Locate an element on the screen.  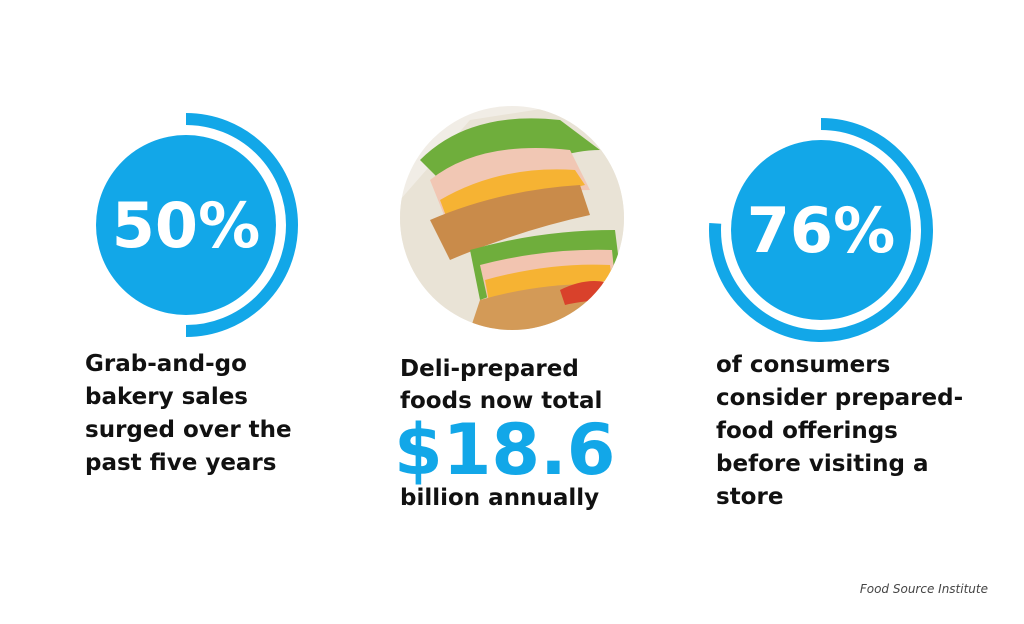
feature-caption: Deli-prepared is located at coordinates (489, 369).